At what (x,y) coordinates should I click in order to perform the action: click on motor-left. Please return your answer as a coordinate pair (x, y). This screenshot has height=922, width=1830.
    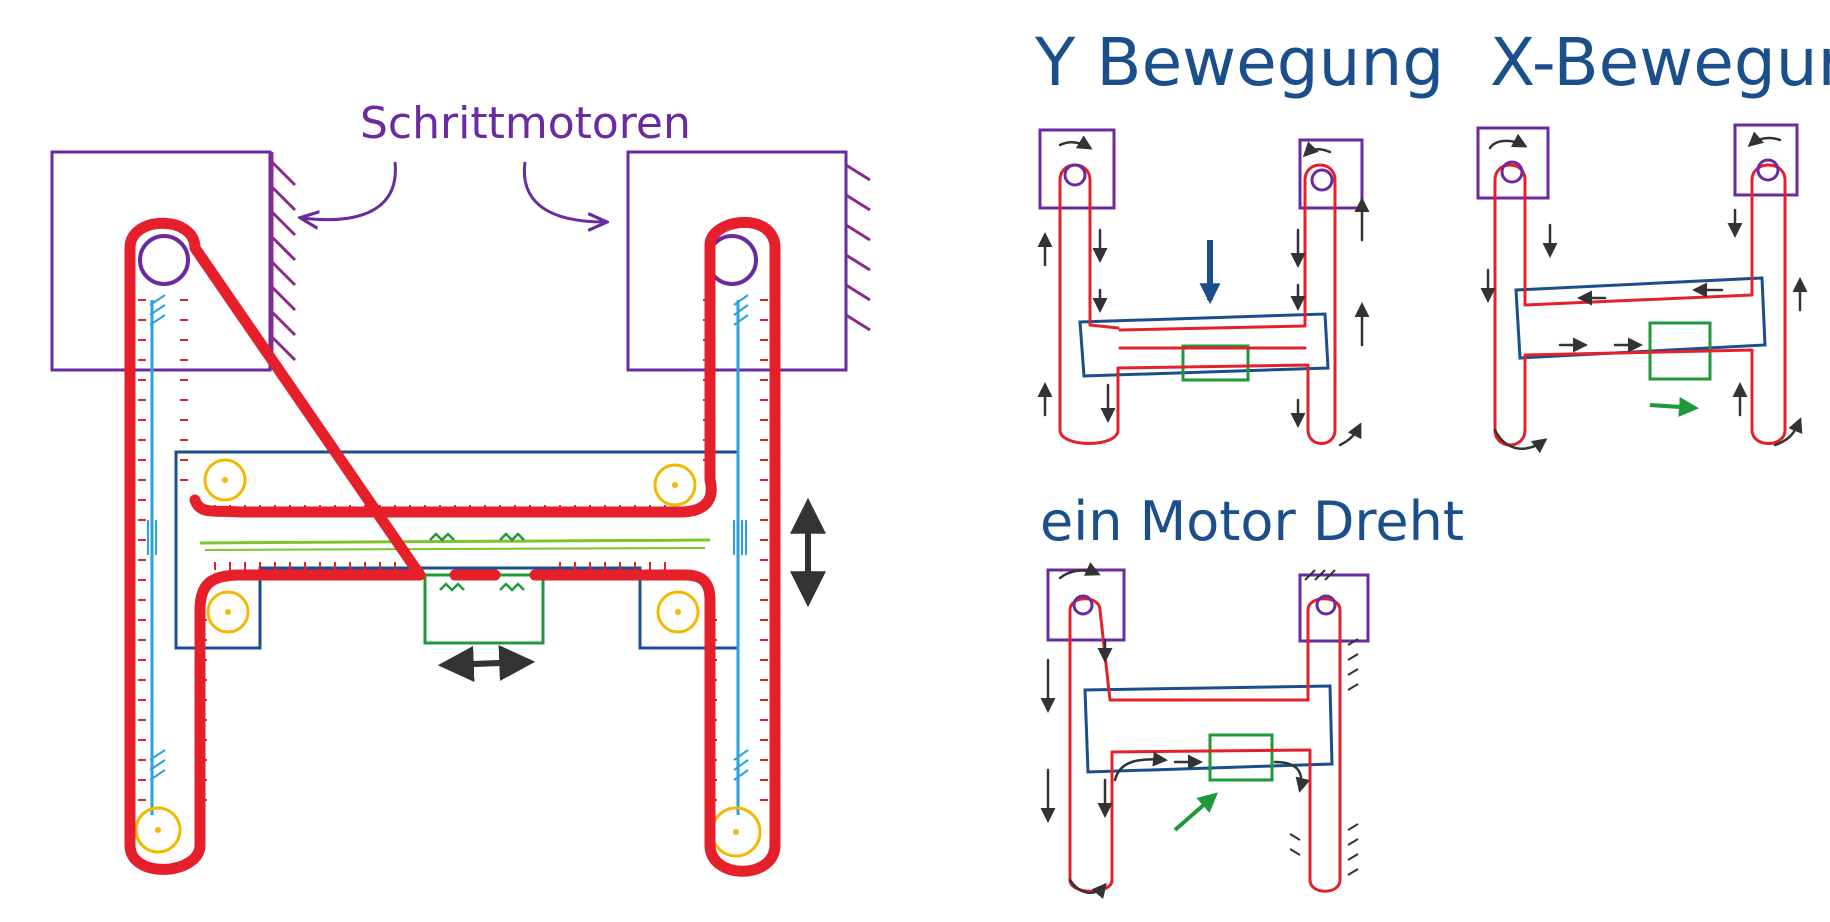
    Looking at the image, I should click on (161, 261).